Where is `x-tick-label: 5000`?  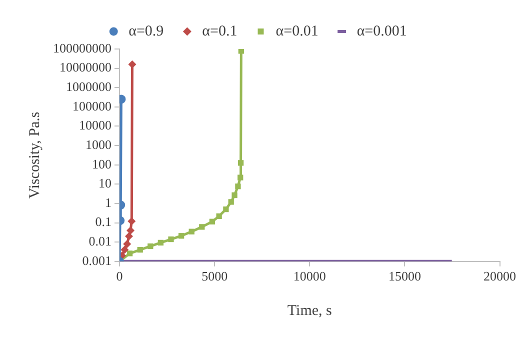
x-tick-label: 5000 is located at coordinates (215, 276).